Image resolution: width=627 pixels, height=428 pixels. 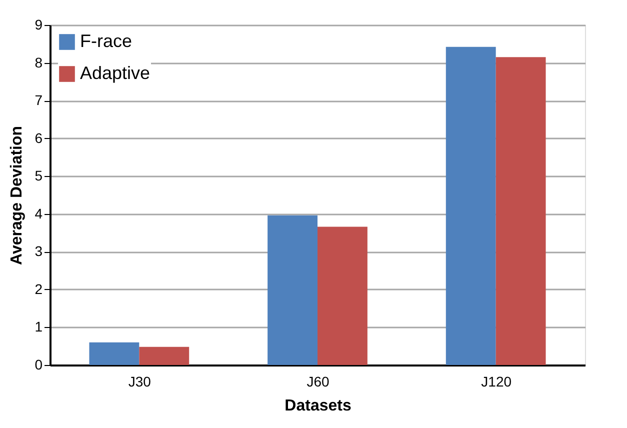 I want to click on y-tick-label: 3, so click(x=38, y=251).